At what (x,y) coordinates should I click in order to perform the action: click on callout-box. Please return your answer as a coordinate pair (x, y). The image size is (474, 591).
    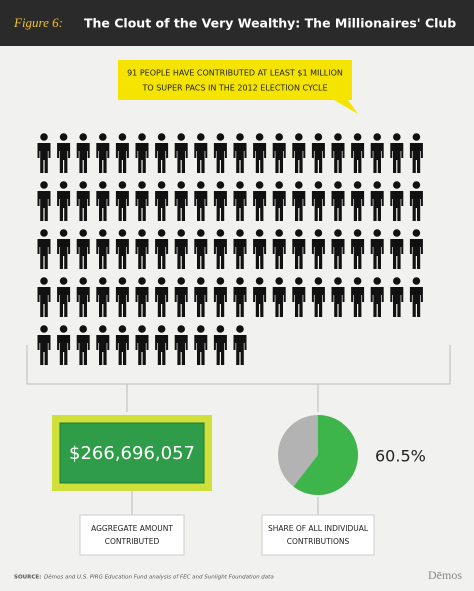
    Looking at the image, I should click on (238, 87).